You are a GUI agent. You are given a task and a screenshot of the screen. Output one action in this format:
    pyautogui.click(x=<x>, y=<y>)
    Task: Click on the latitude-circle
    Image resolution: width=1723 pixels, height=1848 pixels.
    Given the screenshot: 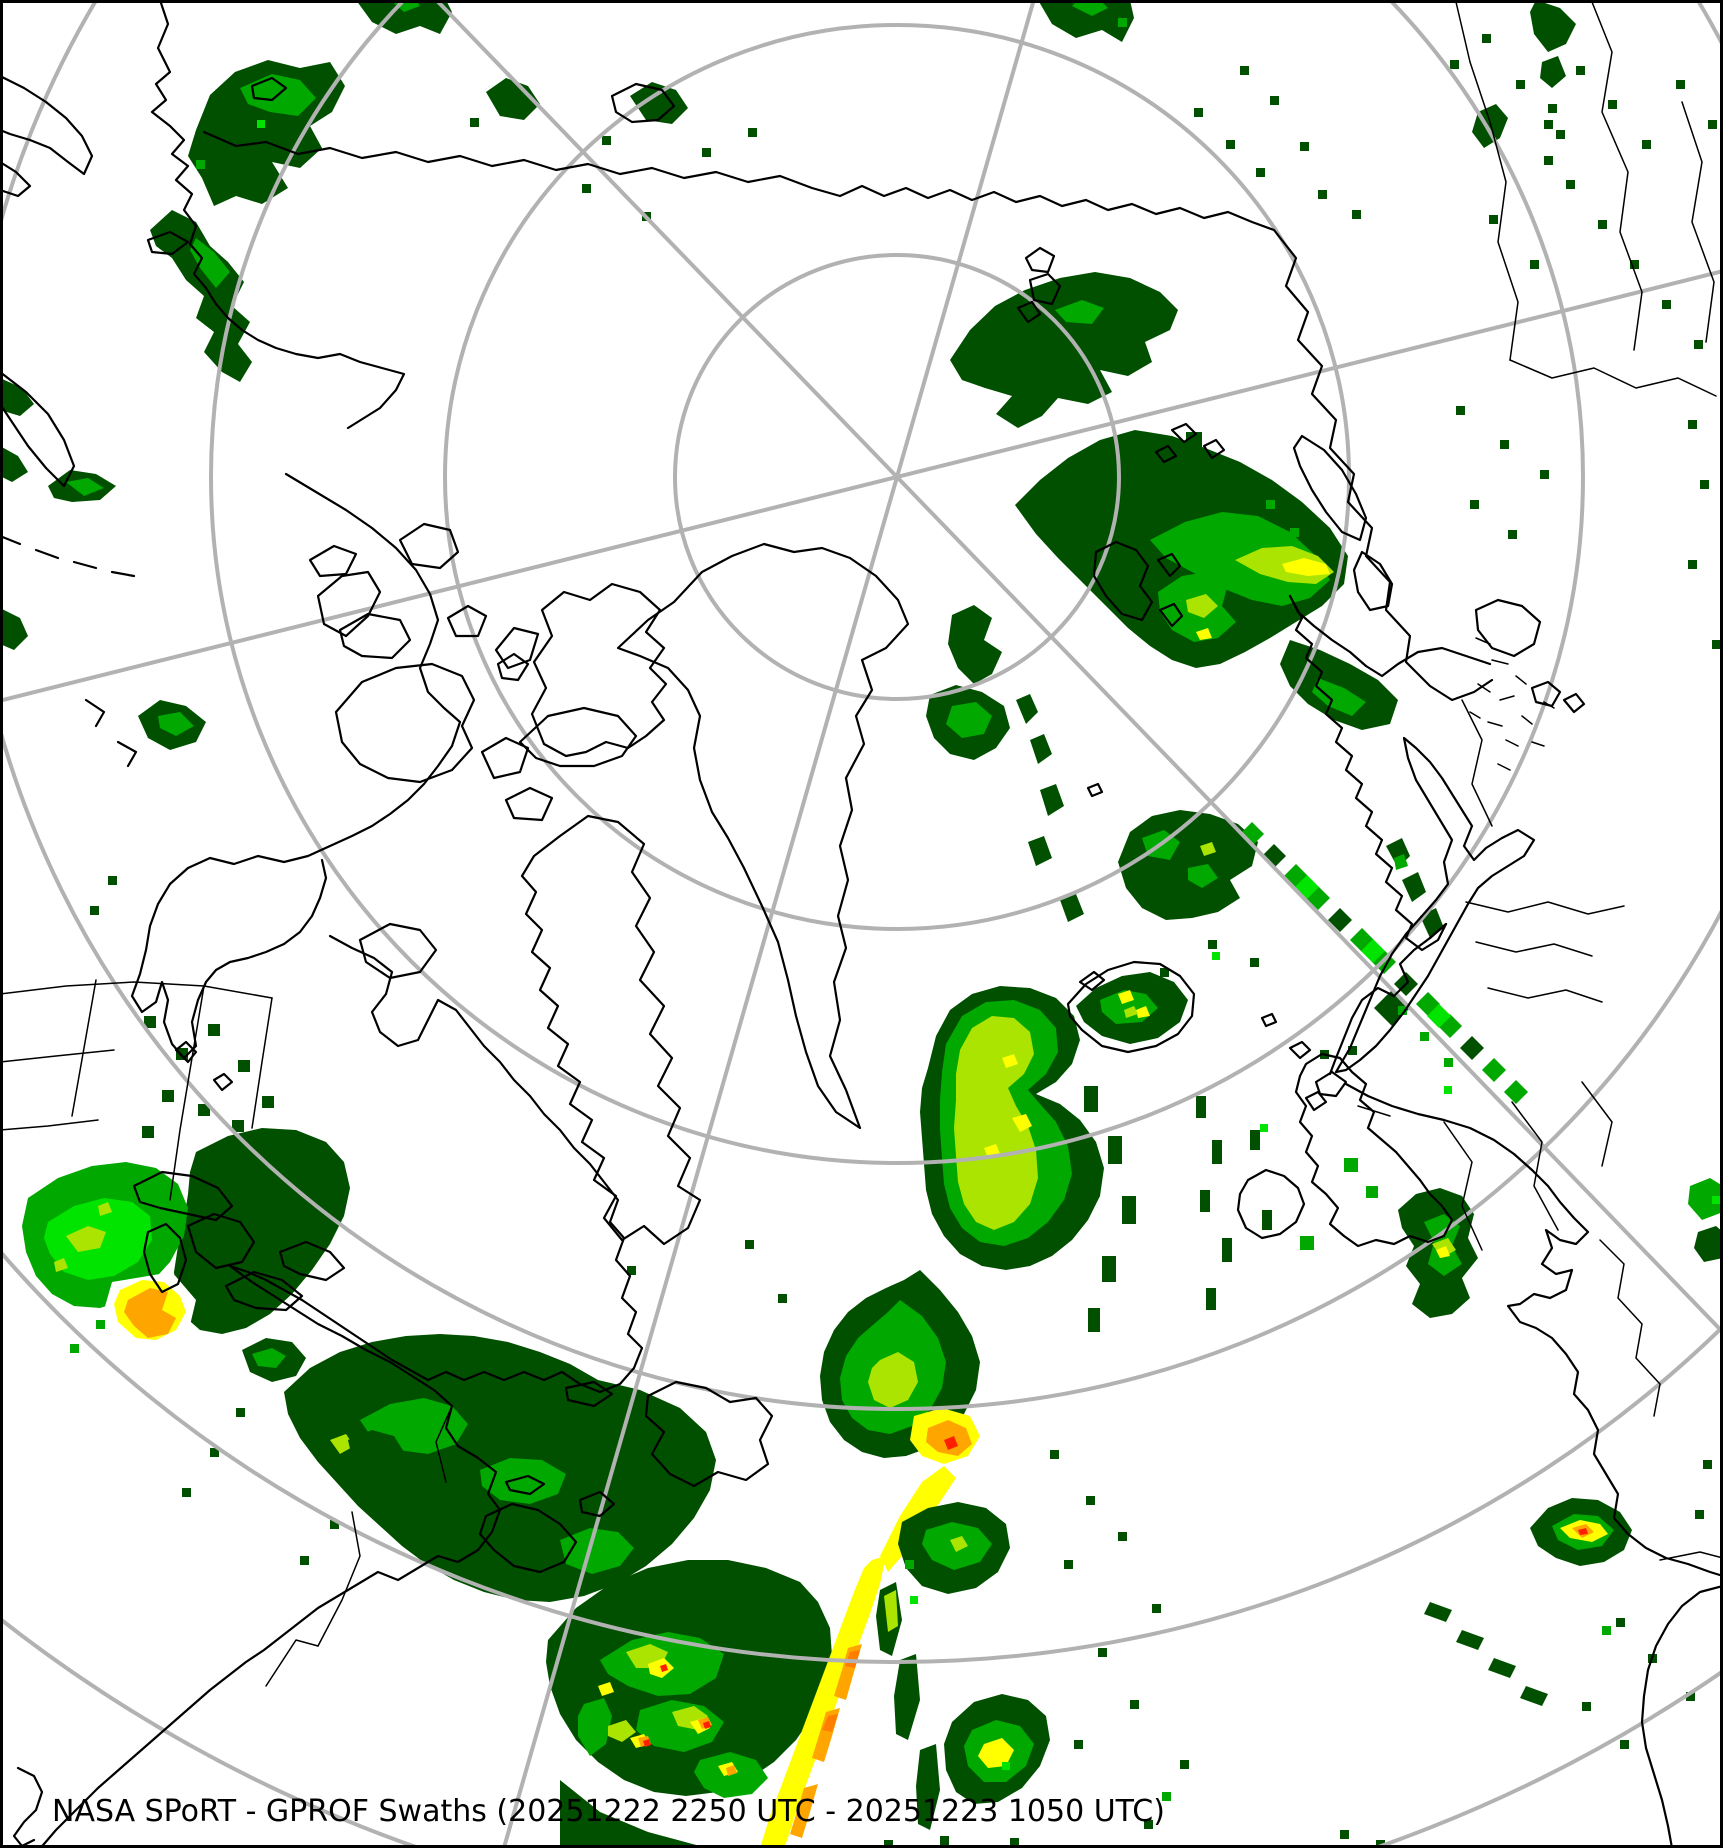 What is the action you would take?
    pyautogui.click(x=897, y=477)
    